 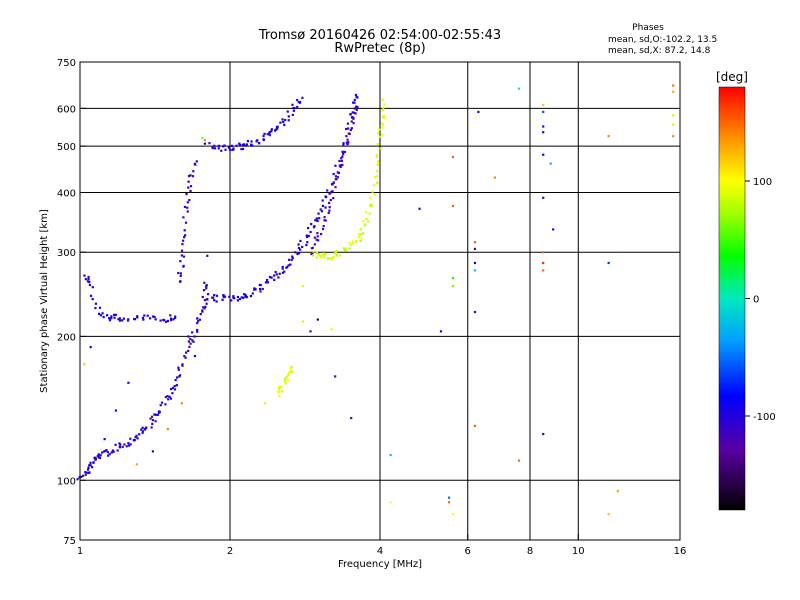 What do you see at coordinates (764, 417) in the screenshot?
I see `colorbar-tick-label: -100` at bounding box center [764, 417].